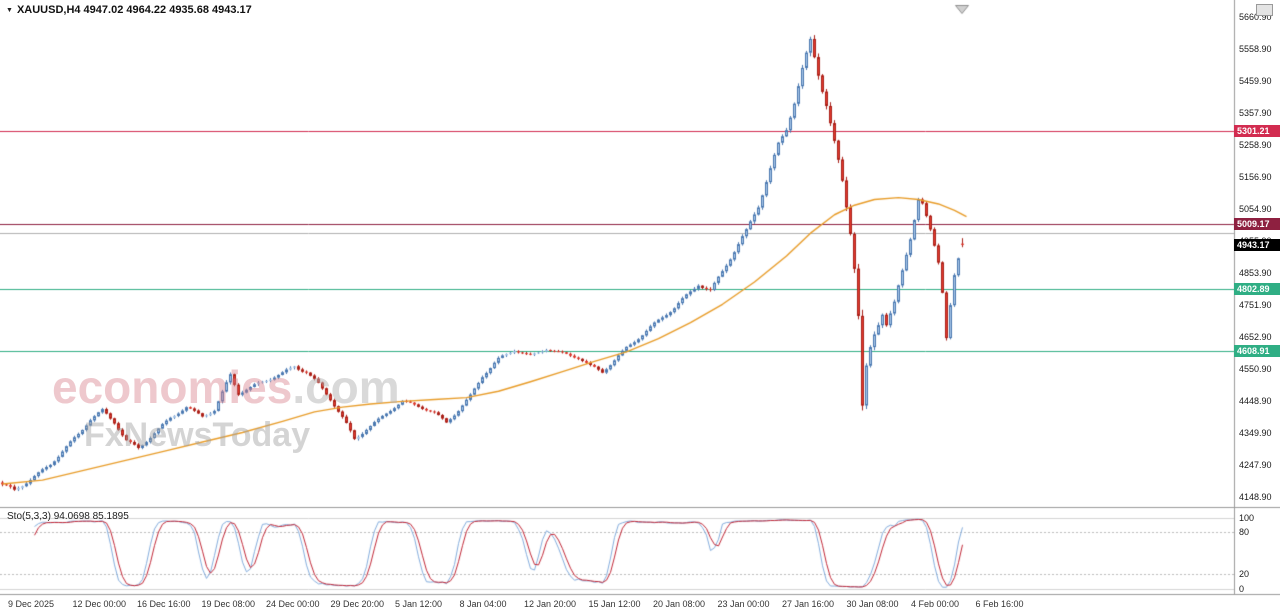 The width and height of the screenshot is (1280, 616). Describe the element at coordinates (1244, 532) in the screenshot. I see `stochastic-level-label: 80` at that location.